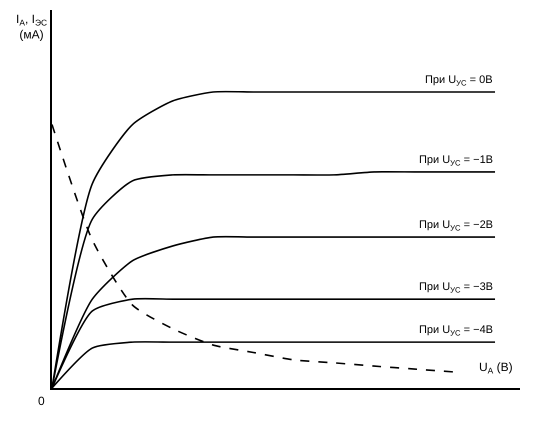 The image size is (534, 423). I want to click on series-label: При U$_{УС}$ = −1В, so click(456, 161).